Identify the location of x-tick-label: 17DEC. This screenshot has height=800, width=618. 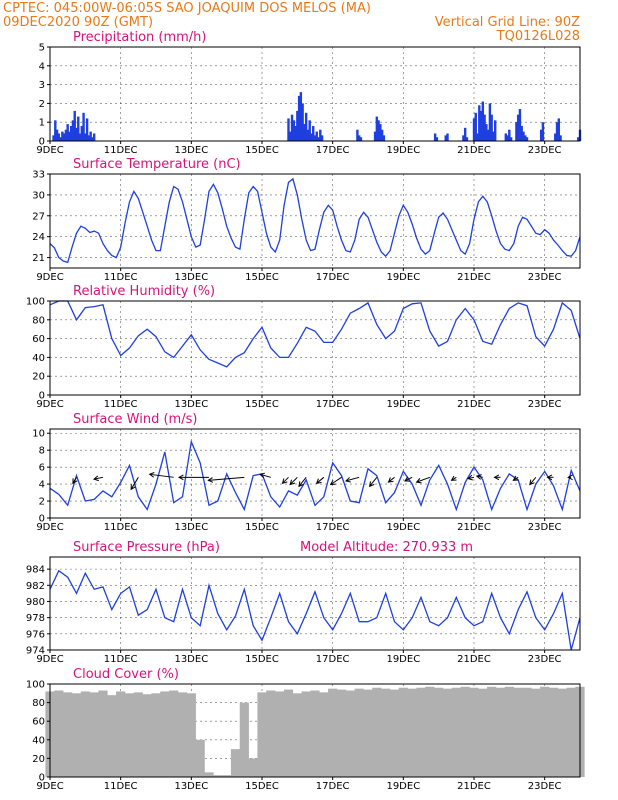
(333, 150).